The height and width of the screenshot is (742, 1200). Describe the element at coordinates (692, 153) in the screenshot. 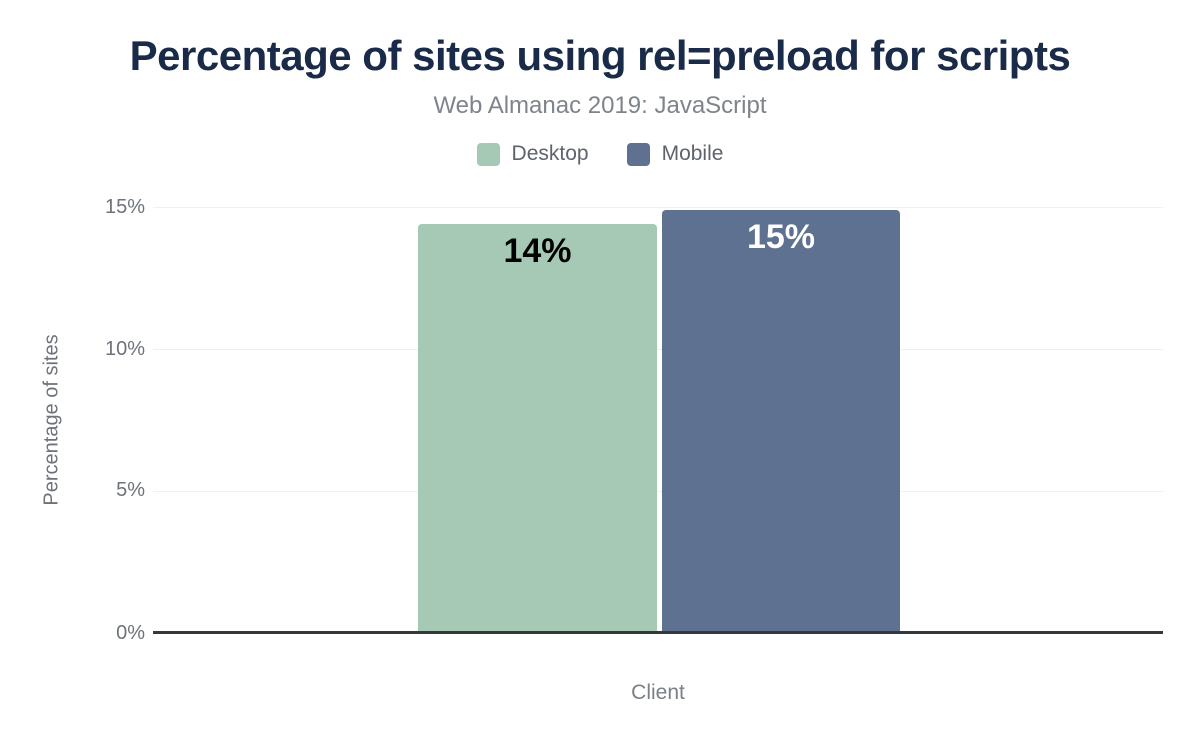

I see `legend-label: Mobile` at that location.